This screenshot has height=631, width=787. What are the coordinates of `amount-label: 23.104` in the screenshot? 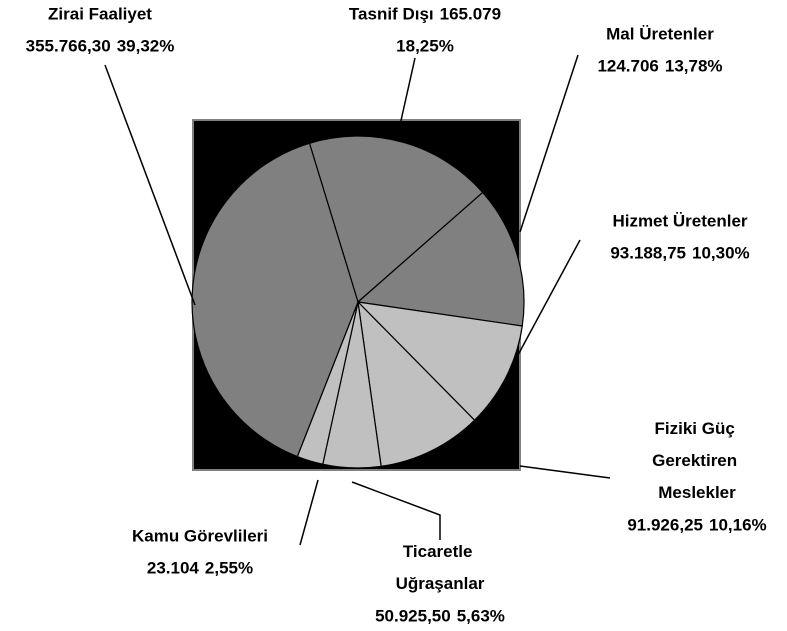 It's located at (173, 567).